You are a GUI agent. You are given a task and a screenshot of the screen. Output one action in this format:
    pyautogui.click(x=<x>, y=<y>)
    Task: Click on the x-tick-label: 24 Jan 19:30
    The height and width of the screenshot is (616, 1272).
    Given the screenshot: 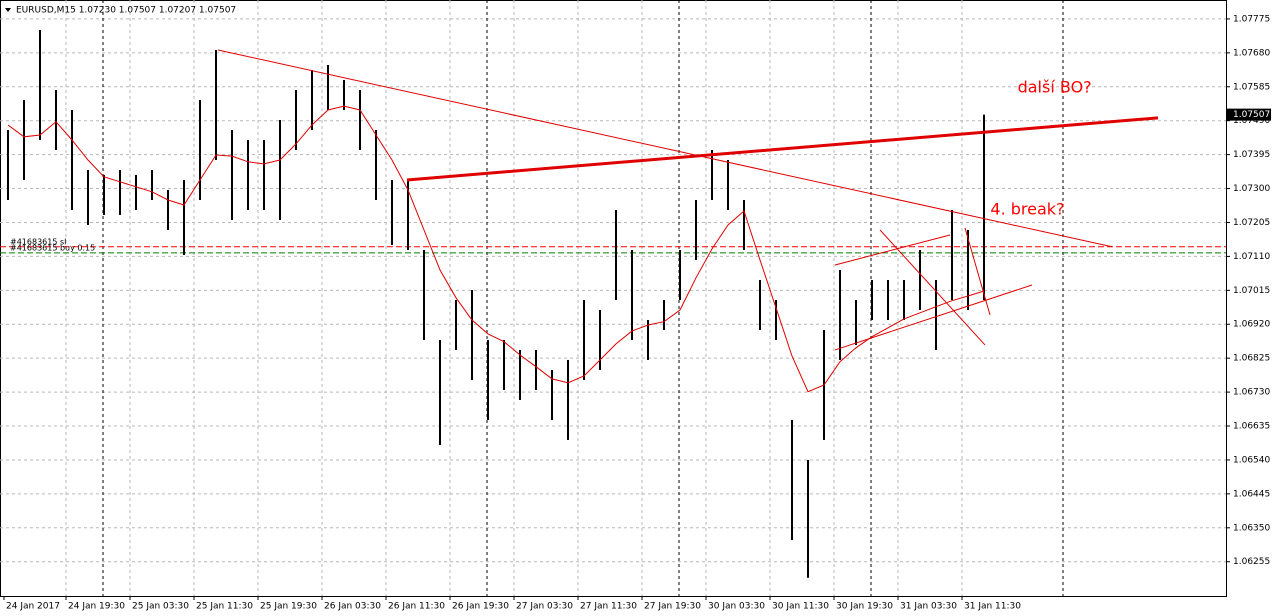 What is the action you would take?
    pyautogui.click(x=96, y=607)
    